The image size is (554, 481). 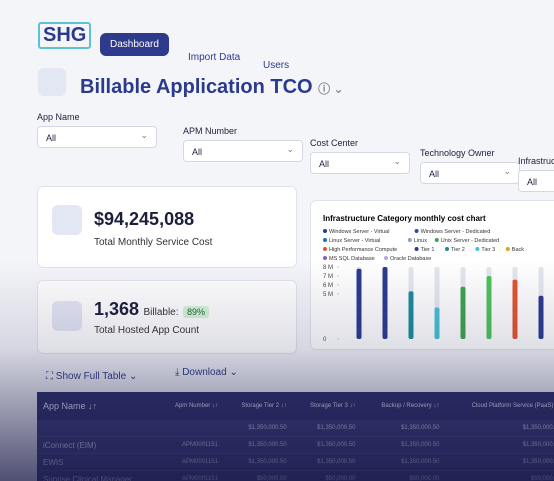 What do you see at coordinates (470, 241) in the screenshot?
I see `legend-label: Unix Server - Dedicated` at bounding box center [470, 241].